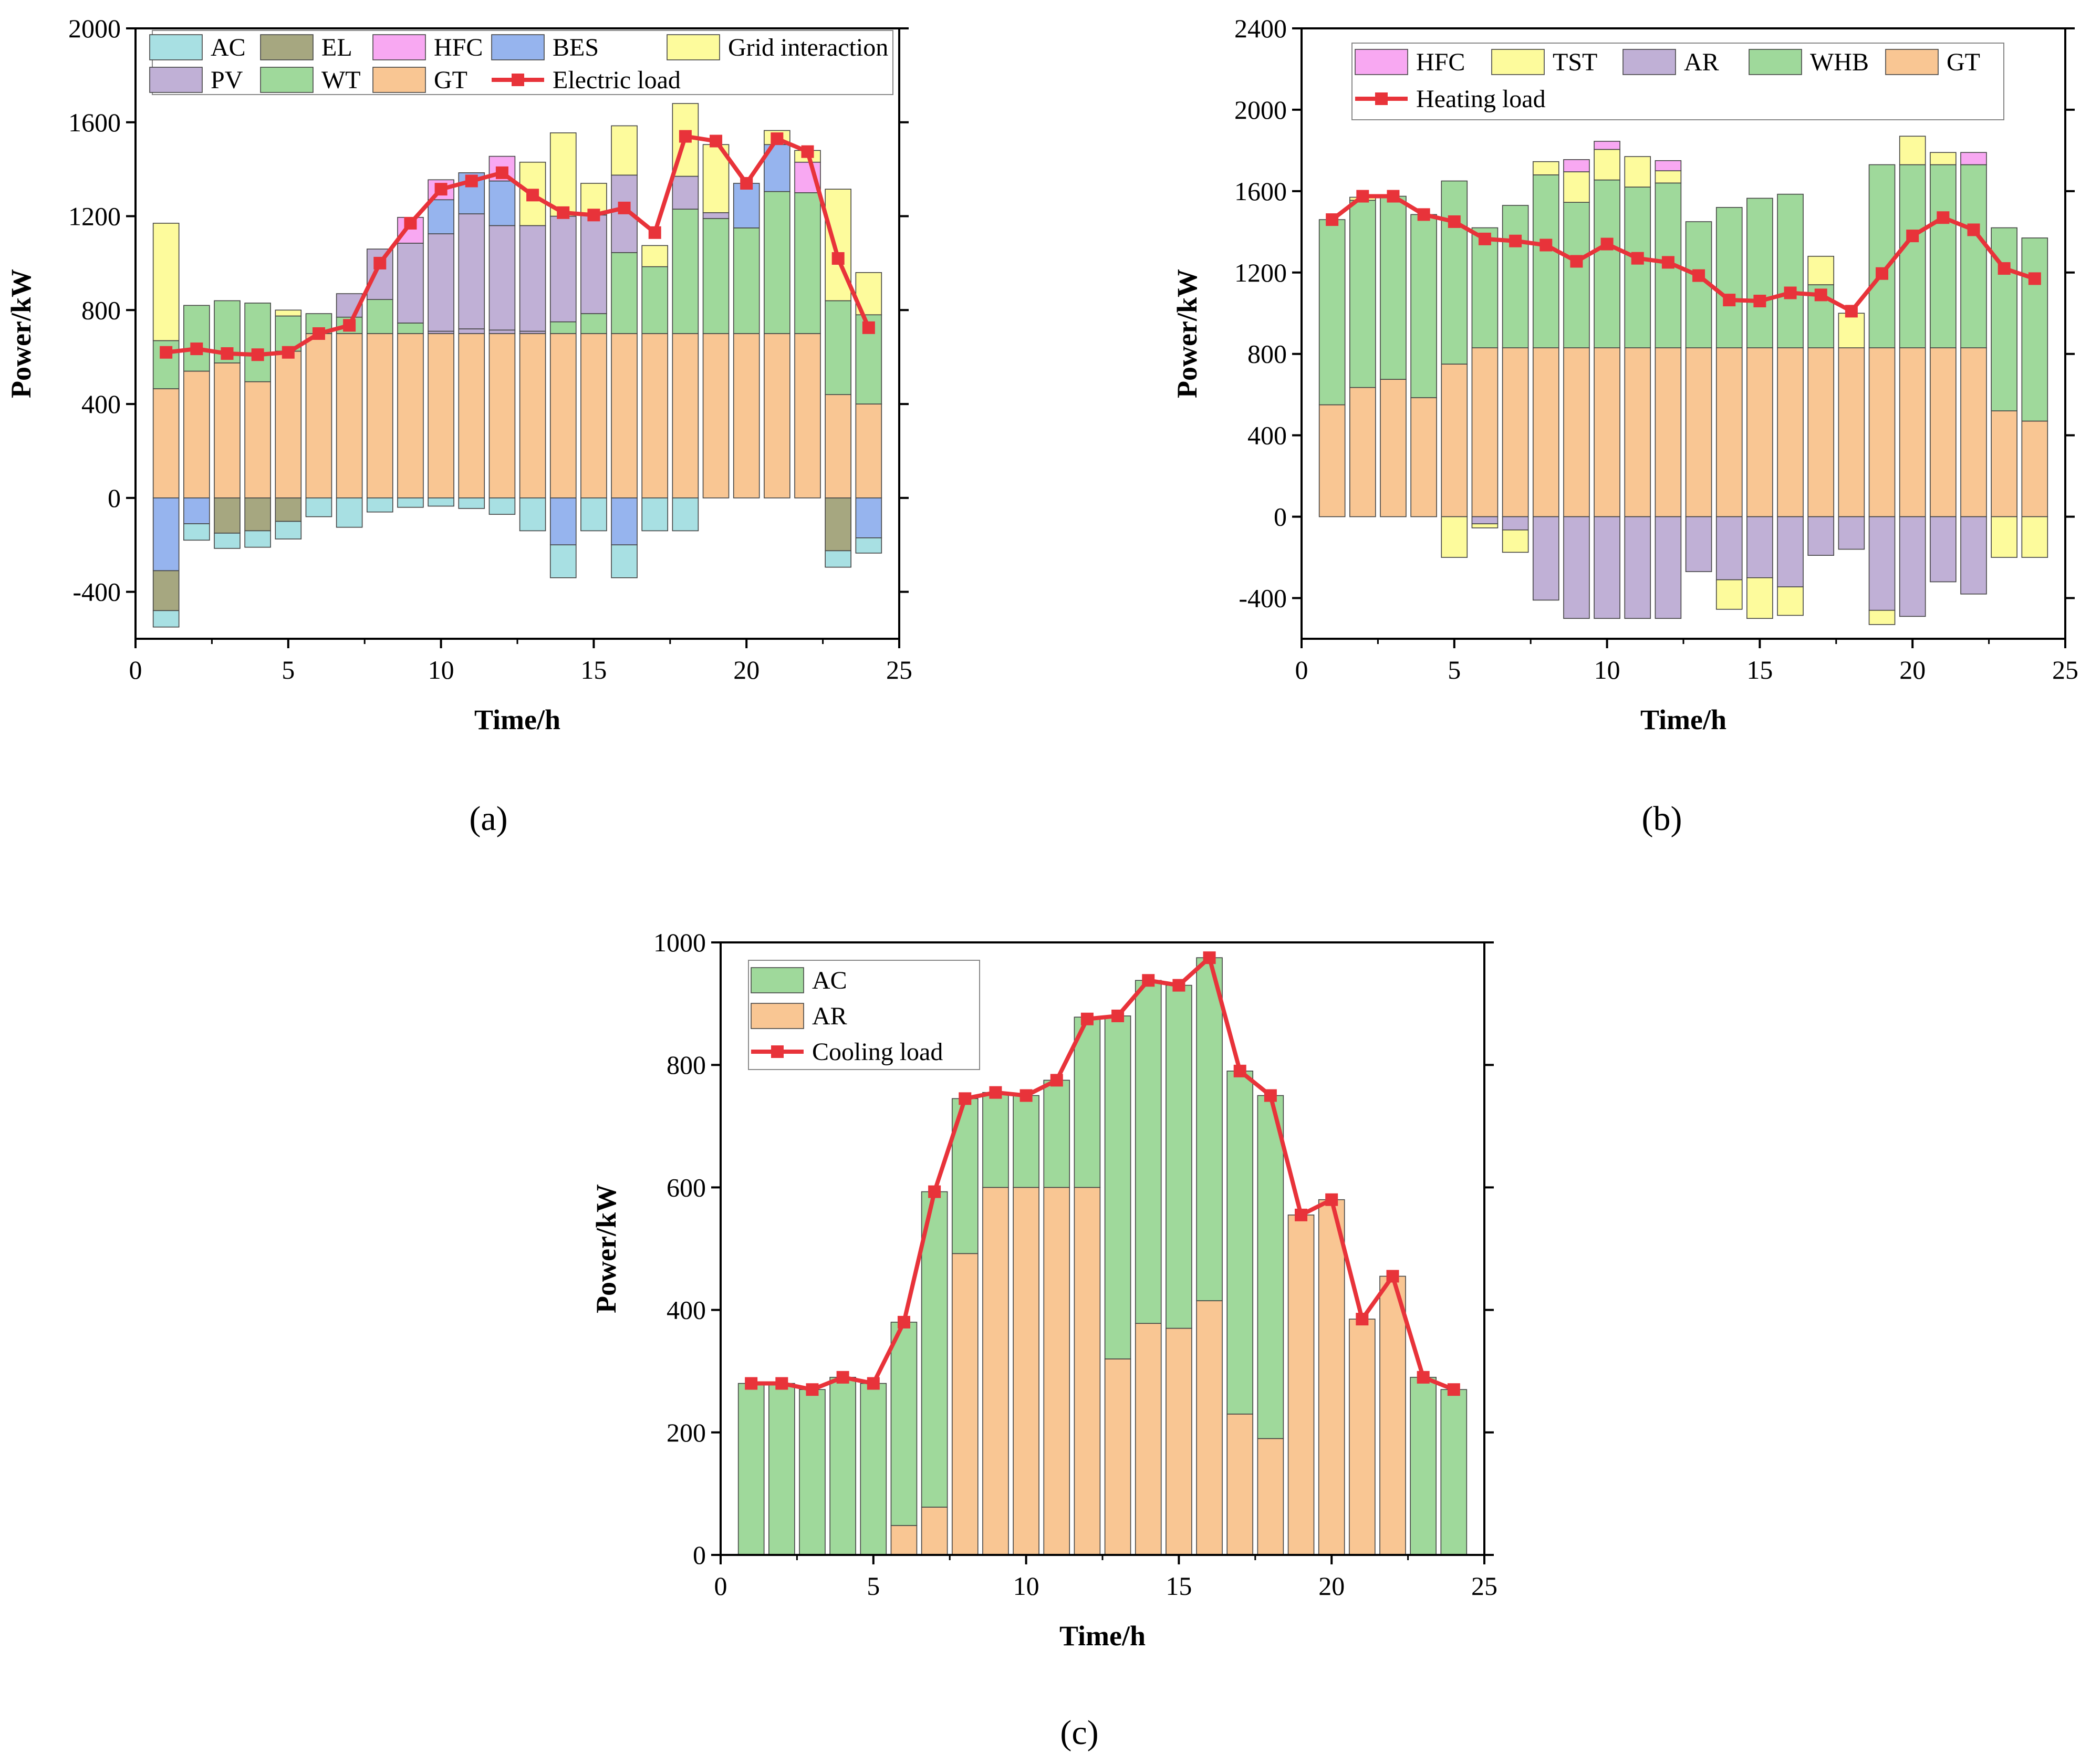  Describe the element at coordinates (94, 122) in the screenshot. I see `y-tick-label: 1600` at that location.